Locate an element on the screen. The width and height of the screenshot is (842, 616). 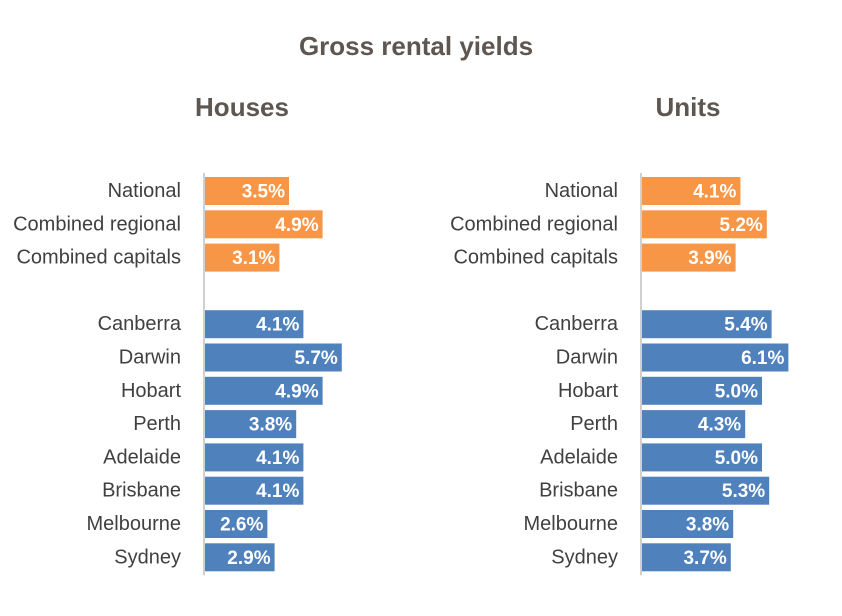
value-label: 5.2% is located at coordinates (740, 225).